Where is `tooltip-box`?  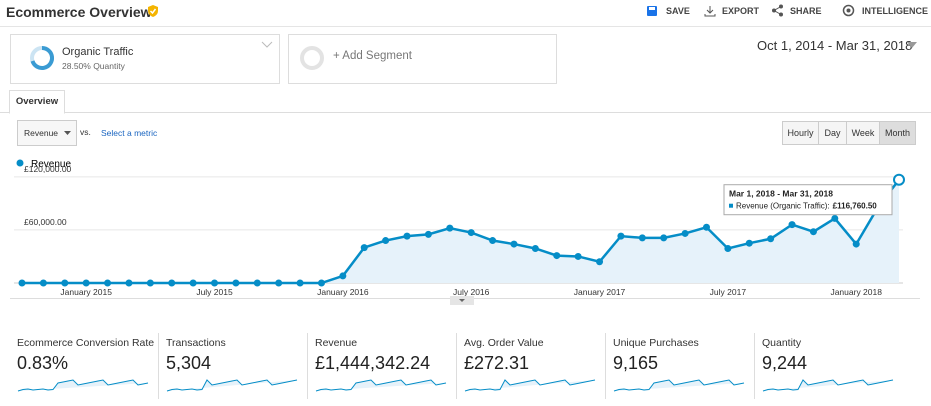 tooltip-box is located at coordinates (808, 200).